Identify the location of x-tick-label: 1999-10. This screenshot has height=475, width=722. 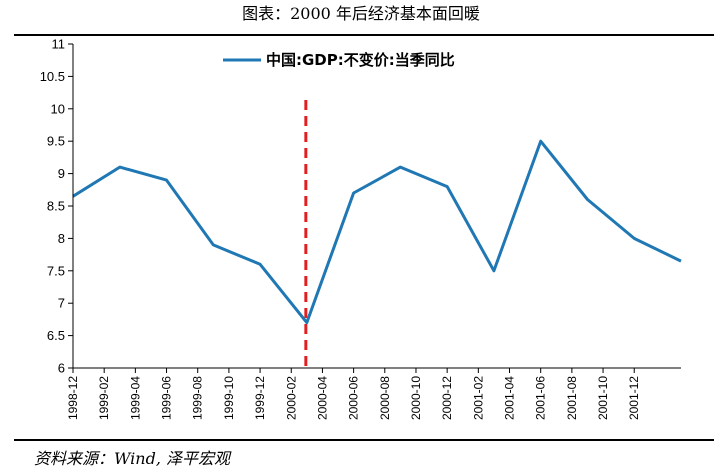
(229, 398).